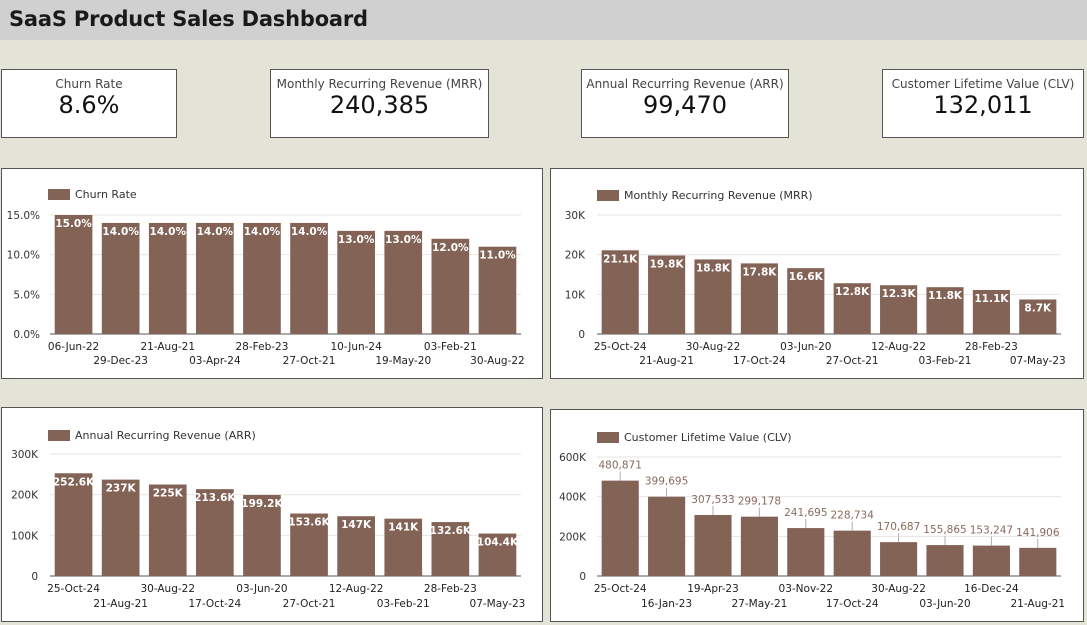  What do you see at coordinates (759, 272) in the screenshot?
I see `data-label: 17.8K` at bounding box center [759, 272].